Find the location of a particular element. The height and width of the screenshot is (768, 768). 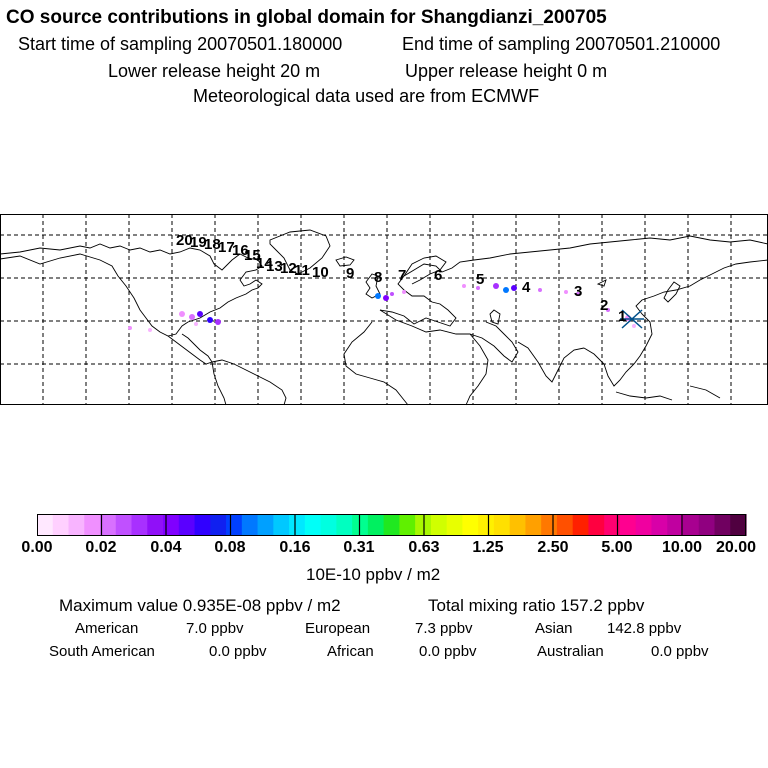

colorbar-frame is located at coordinates (391, 525).